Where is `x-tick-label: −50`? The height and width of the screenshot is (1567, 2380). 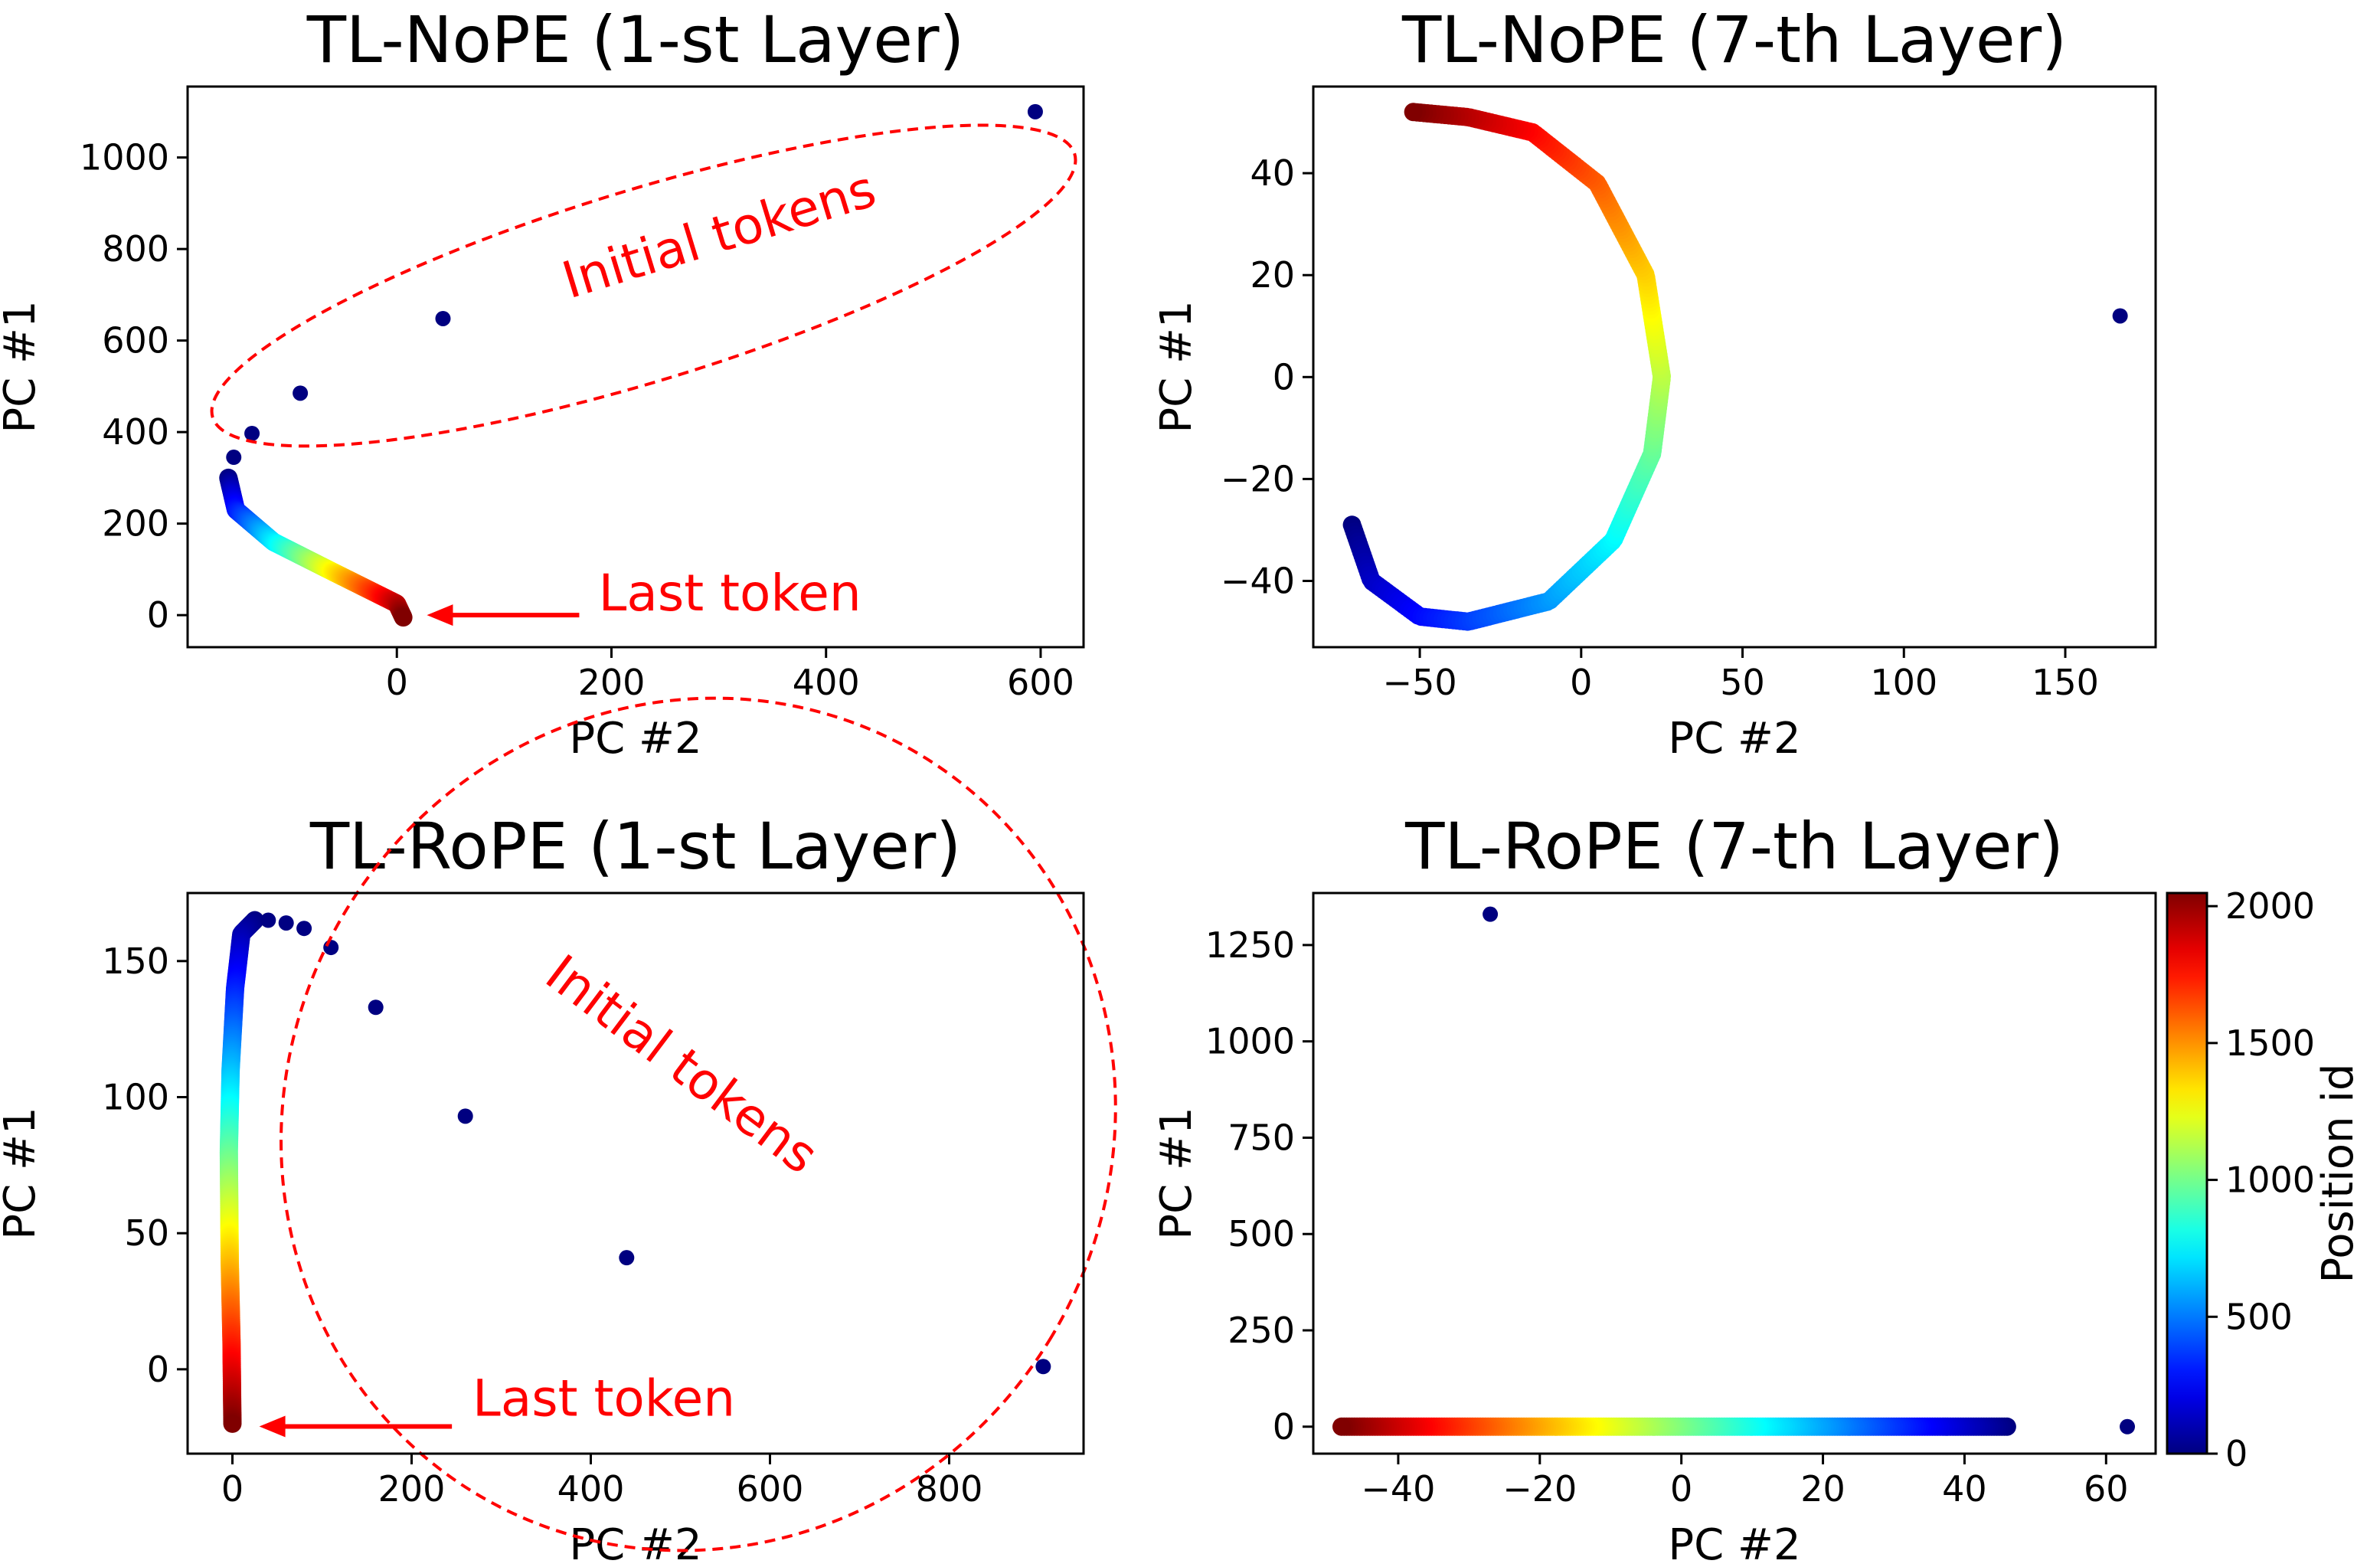 x-tick-label: −50 is located at coordinates (1420, 682).